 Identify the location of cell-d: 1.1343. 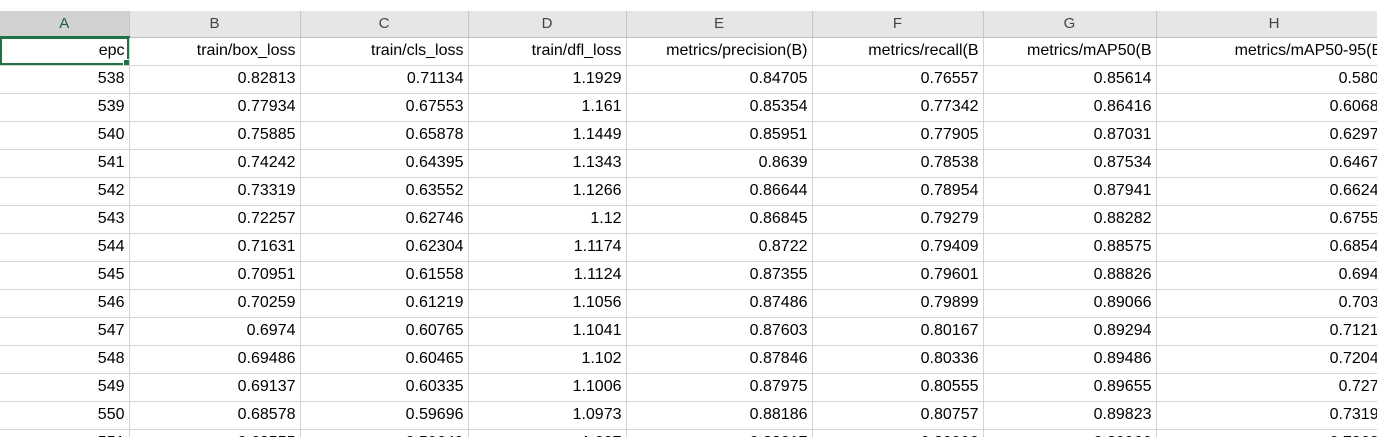
(547, 163).